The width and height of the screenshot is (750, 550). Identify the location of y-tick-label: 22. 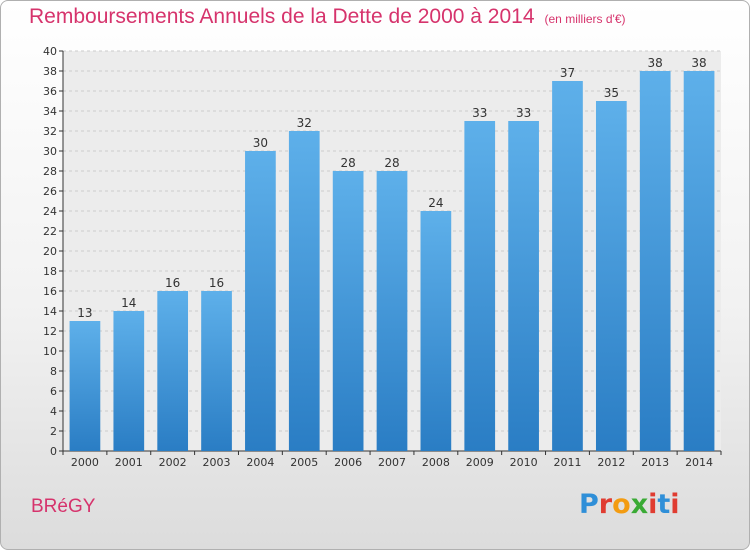
(50, 231).